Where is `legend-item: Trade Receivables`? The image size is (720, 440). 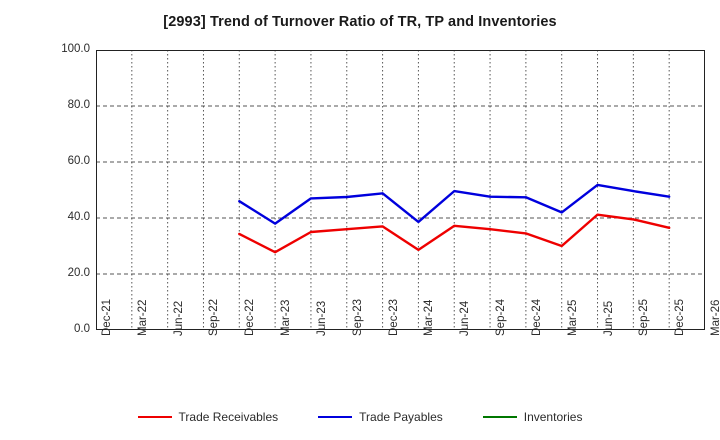 legend-item: Trade Receivables is located at coordinates (208, 417).